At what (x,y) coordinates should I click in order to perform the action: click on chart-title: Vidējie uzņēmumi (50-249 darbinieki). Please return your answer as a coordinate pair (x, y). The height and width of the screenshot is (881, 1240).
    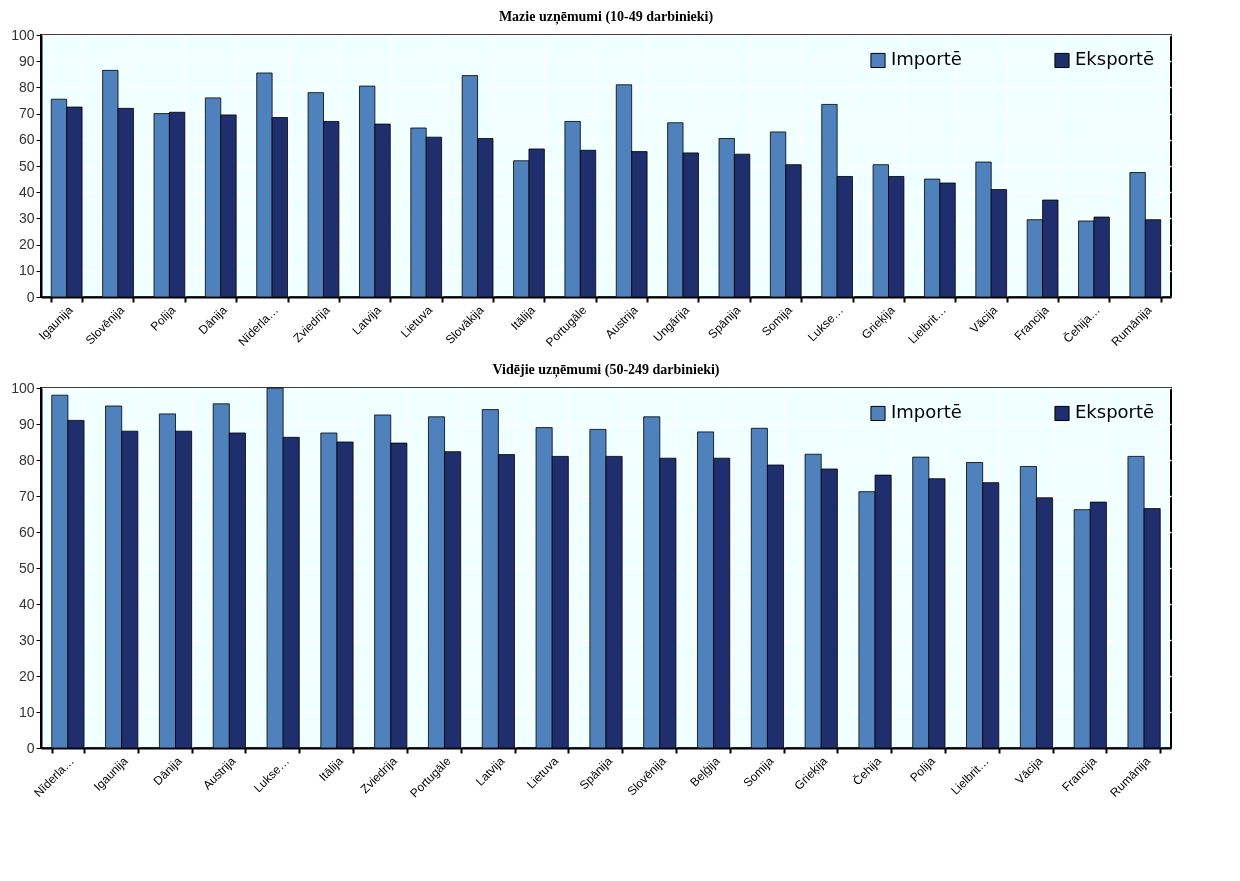
    Looking at the image, I should click on (606, 370).